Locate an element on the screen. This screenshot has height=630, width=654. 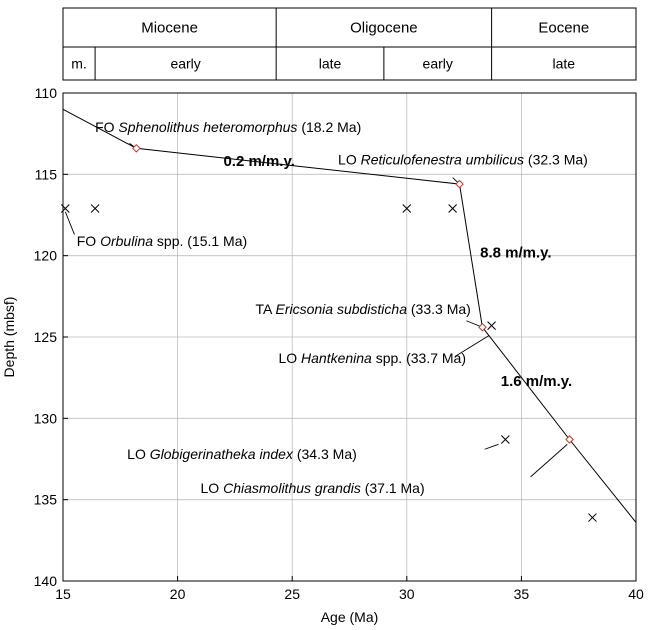
datum-annotation: FO Orbulina spp. (15.1 Ma) is located at coordinates (162, 241).